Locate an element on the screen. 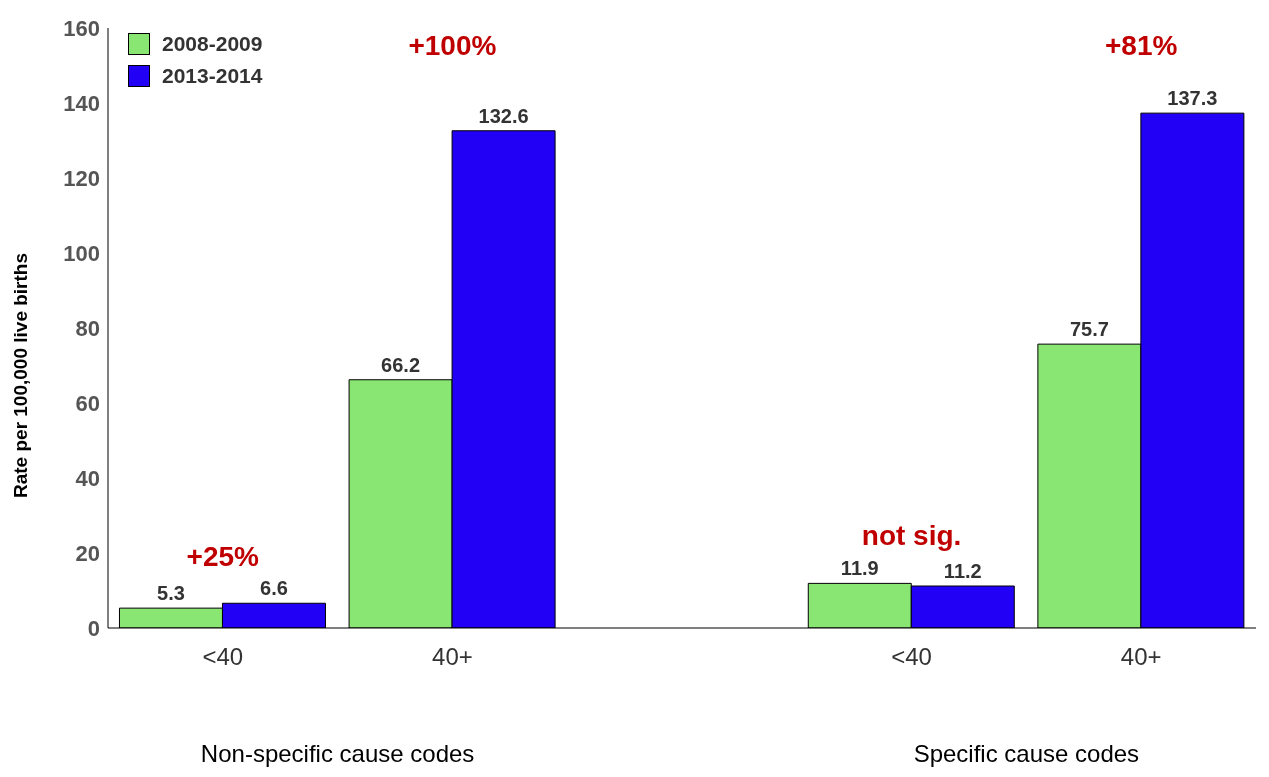 Image resolution: width=1269 pixels, height=777 pixels. y-tick-label: 40 is located at coordinates (87, 478).